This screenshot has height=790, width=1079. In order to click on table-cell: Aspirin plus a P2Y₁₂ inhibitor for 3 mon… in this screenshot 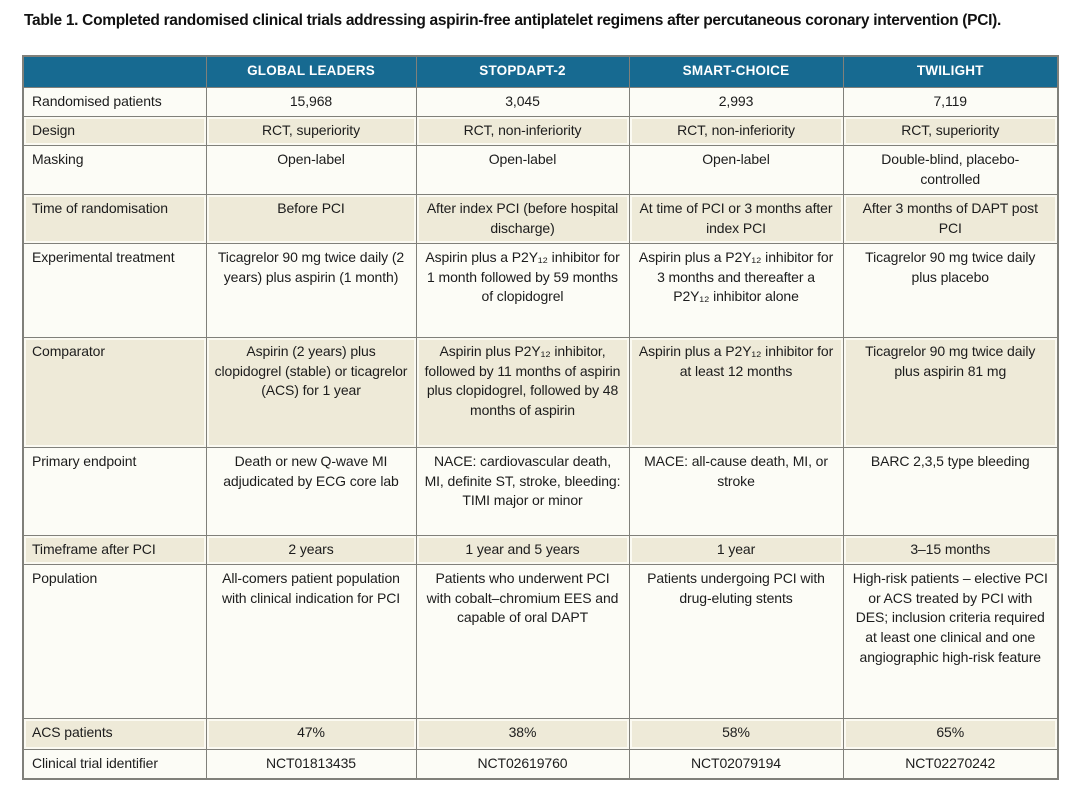, I will do `click(736, 290)`.